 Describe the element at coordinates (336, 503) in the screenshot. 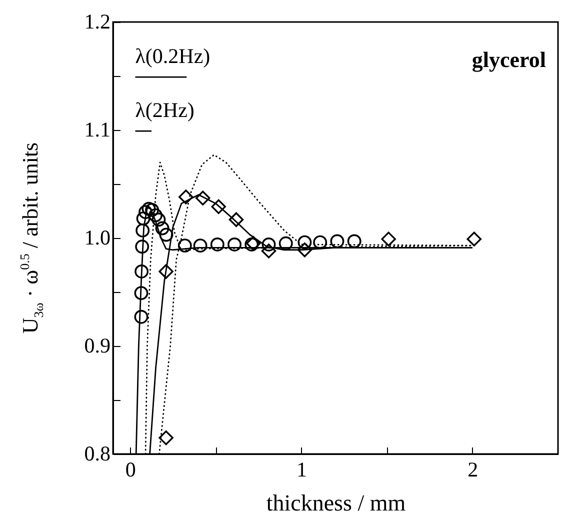

I see `x-axis-title: thickness / mm` at that location.